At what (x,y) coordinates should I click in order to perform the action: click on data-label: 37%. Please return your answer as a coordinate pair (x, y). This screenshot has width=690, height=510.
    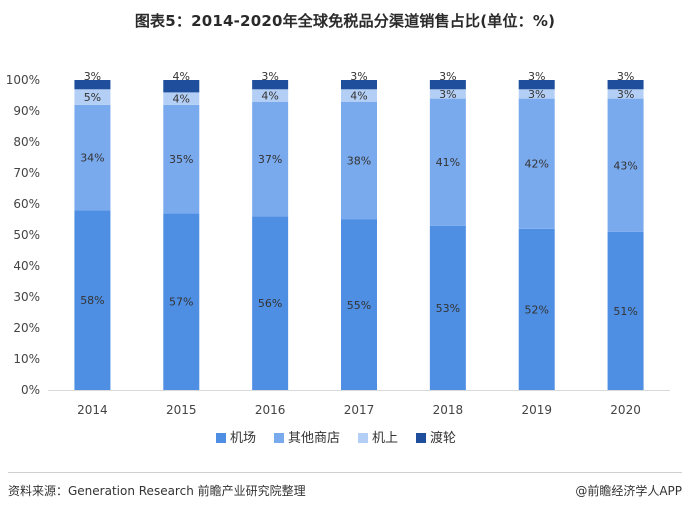
    Looking at the image, I should click on (270, 159).